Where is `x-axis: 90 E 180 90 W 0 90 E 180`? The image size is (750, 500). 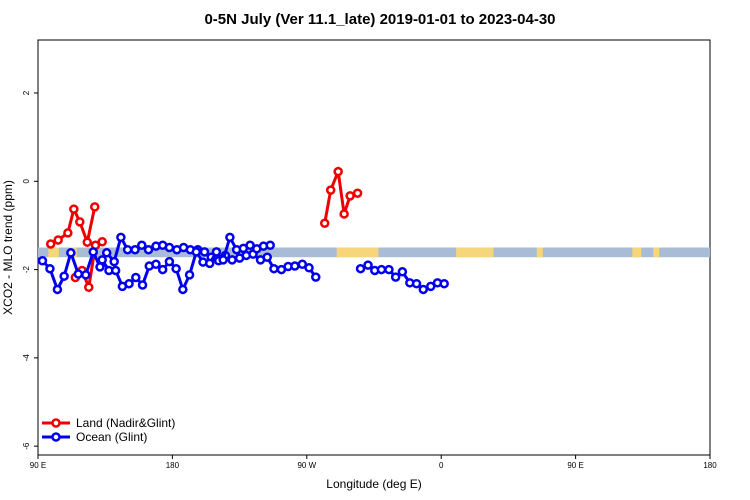 x-axis: 90 E 180 90 W 0 90 E 180 is located at coordinates (373, 462).